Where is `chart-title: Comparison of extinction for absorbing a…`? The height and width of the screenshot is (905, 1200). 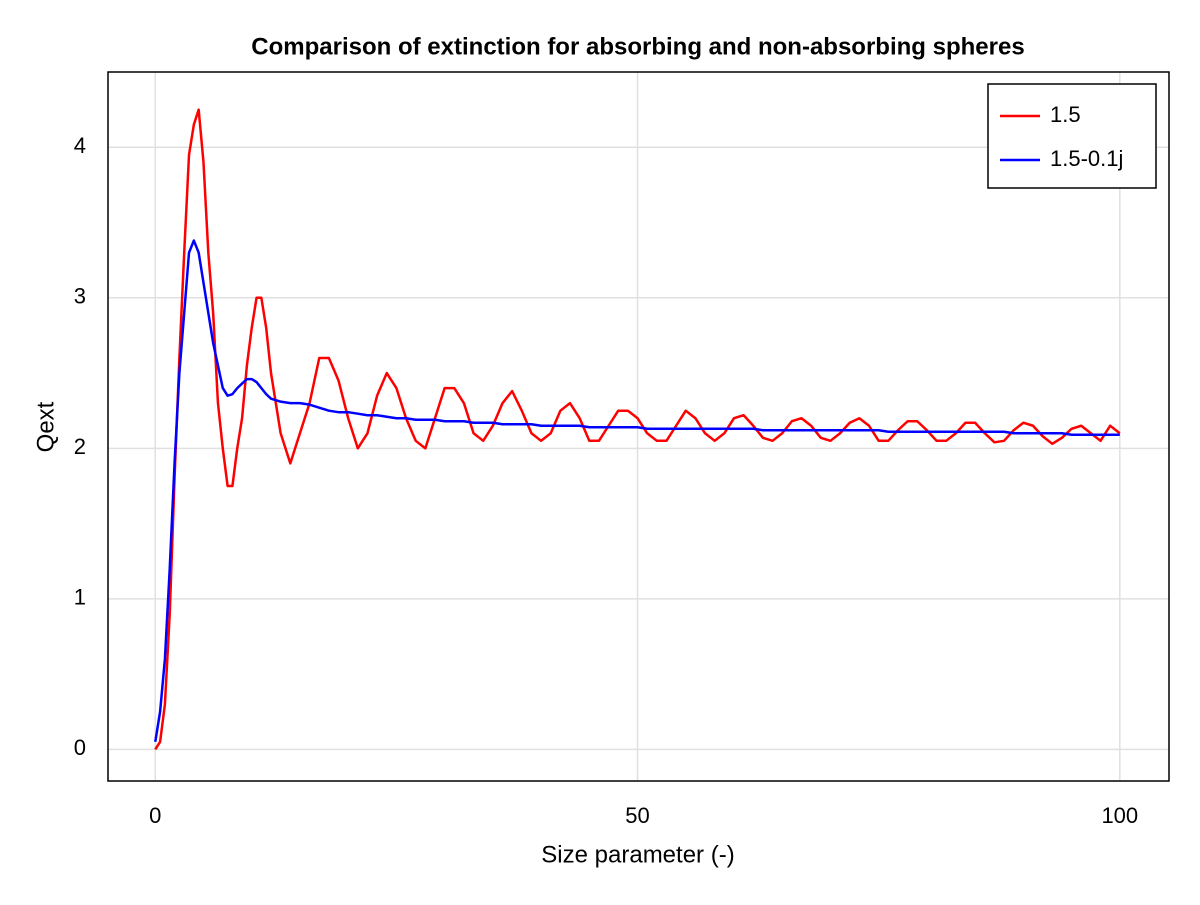 chart-title: Comparison of extinction for absorbing a… is located at coordinates (637, 46).